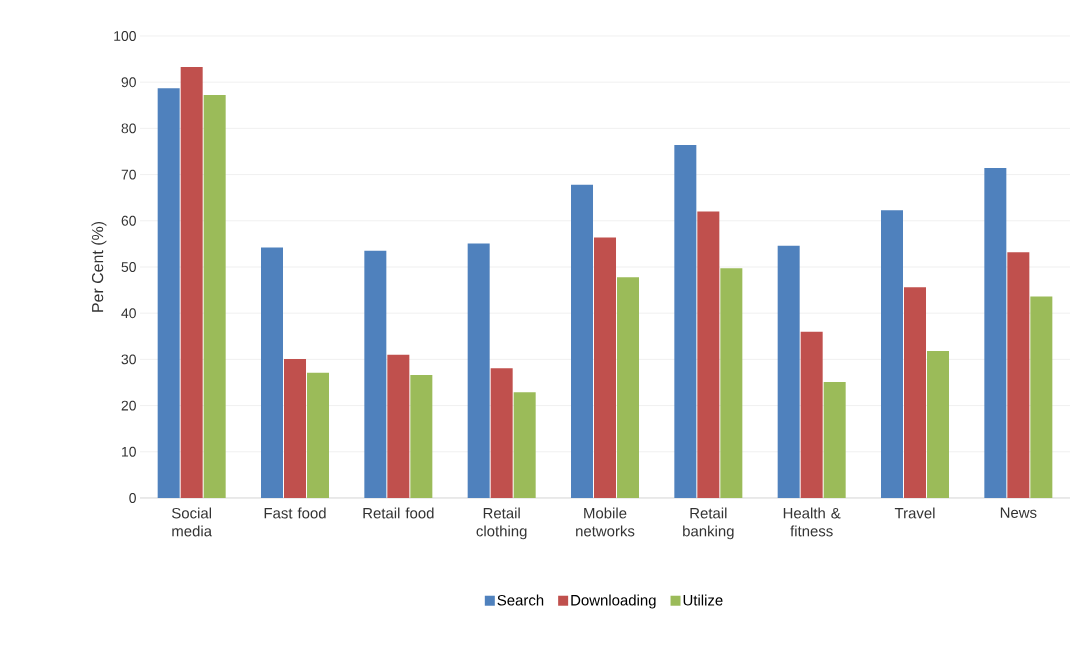  I want to click on y-tick-label: 90, so click(128, 82).